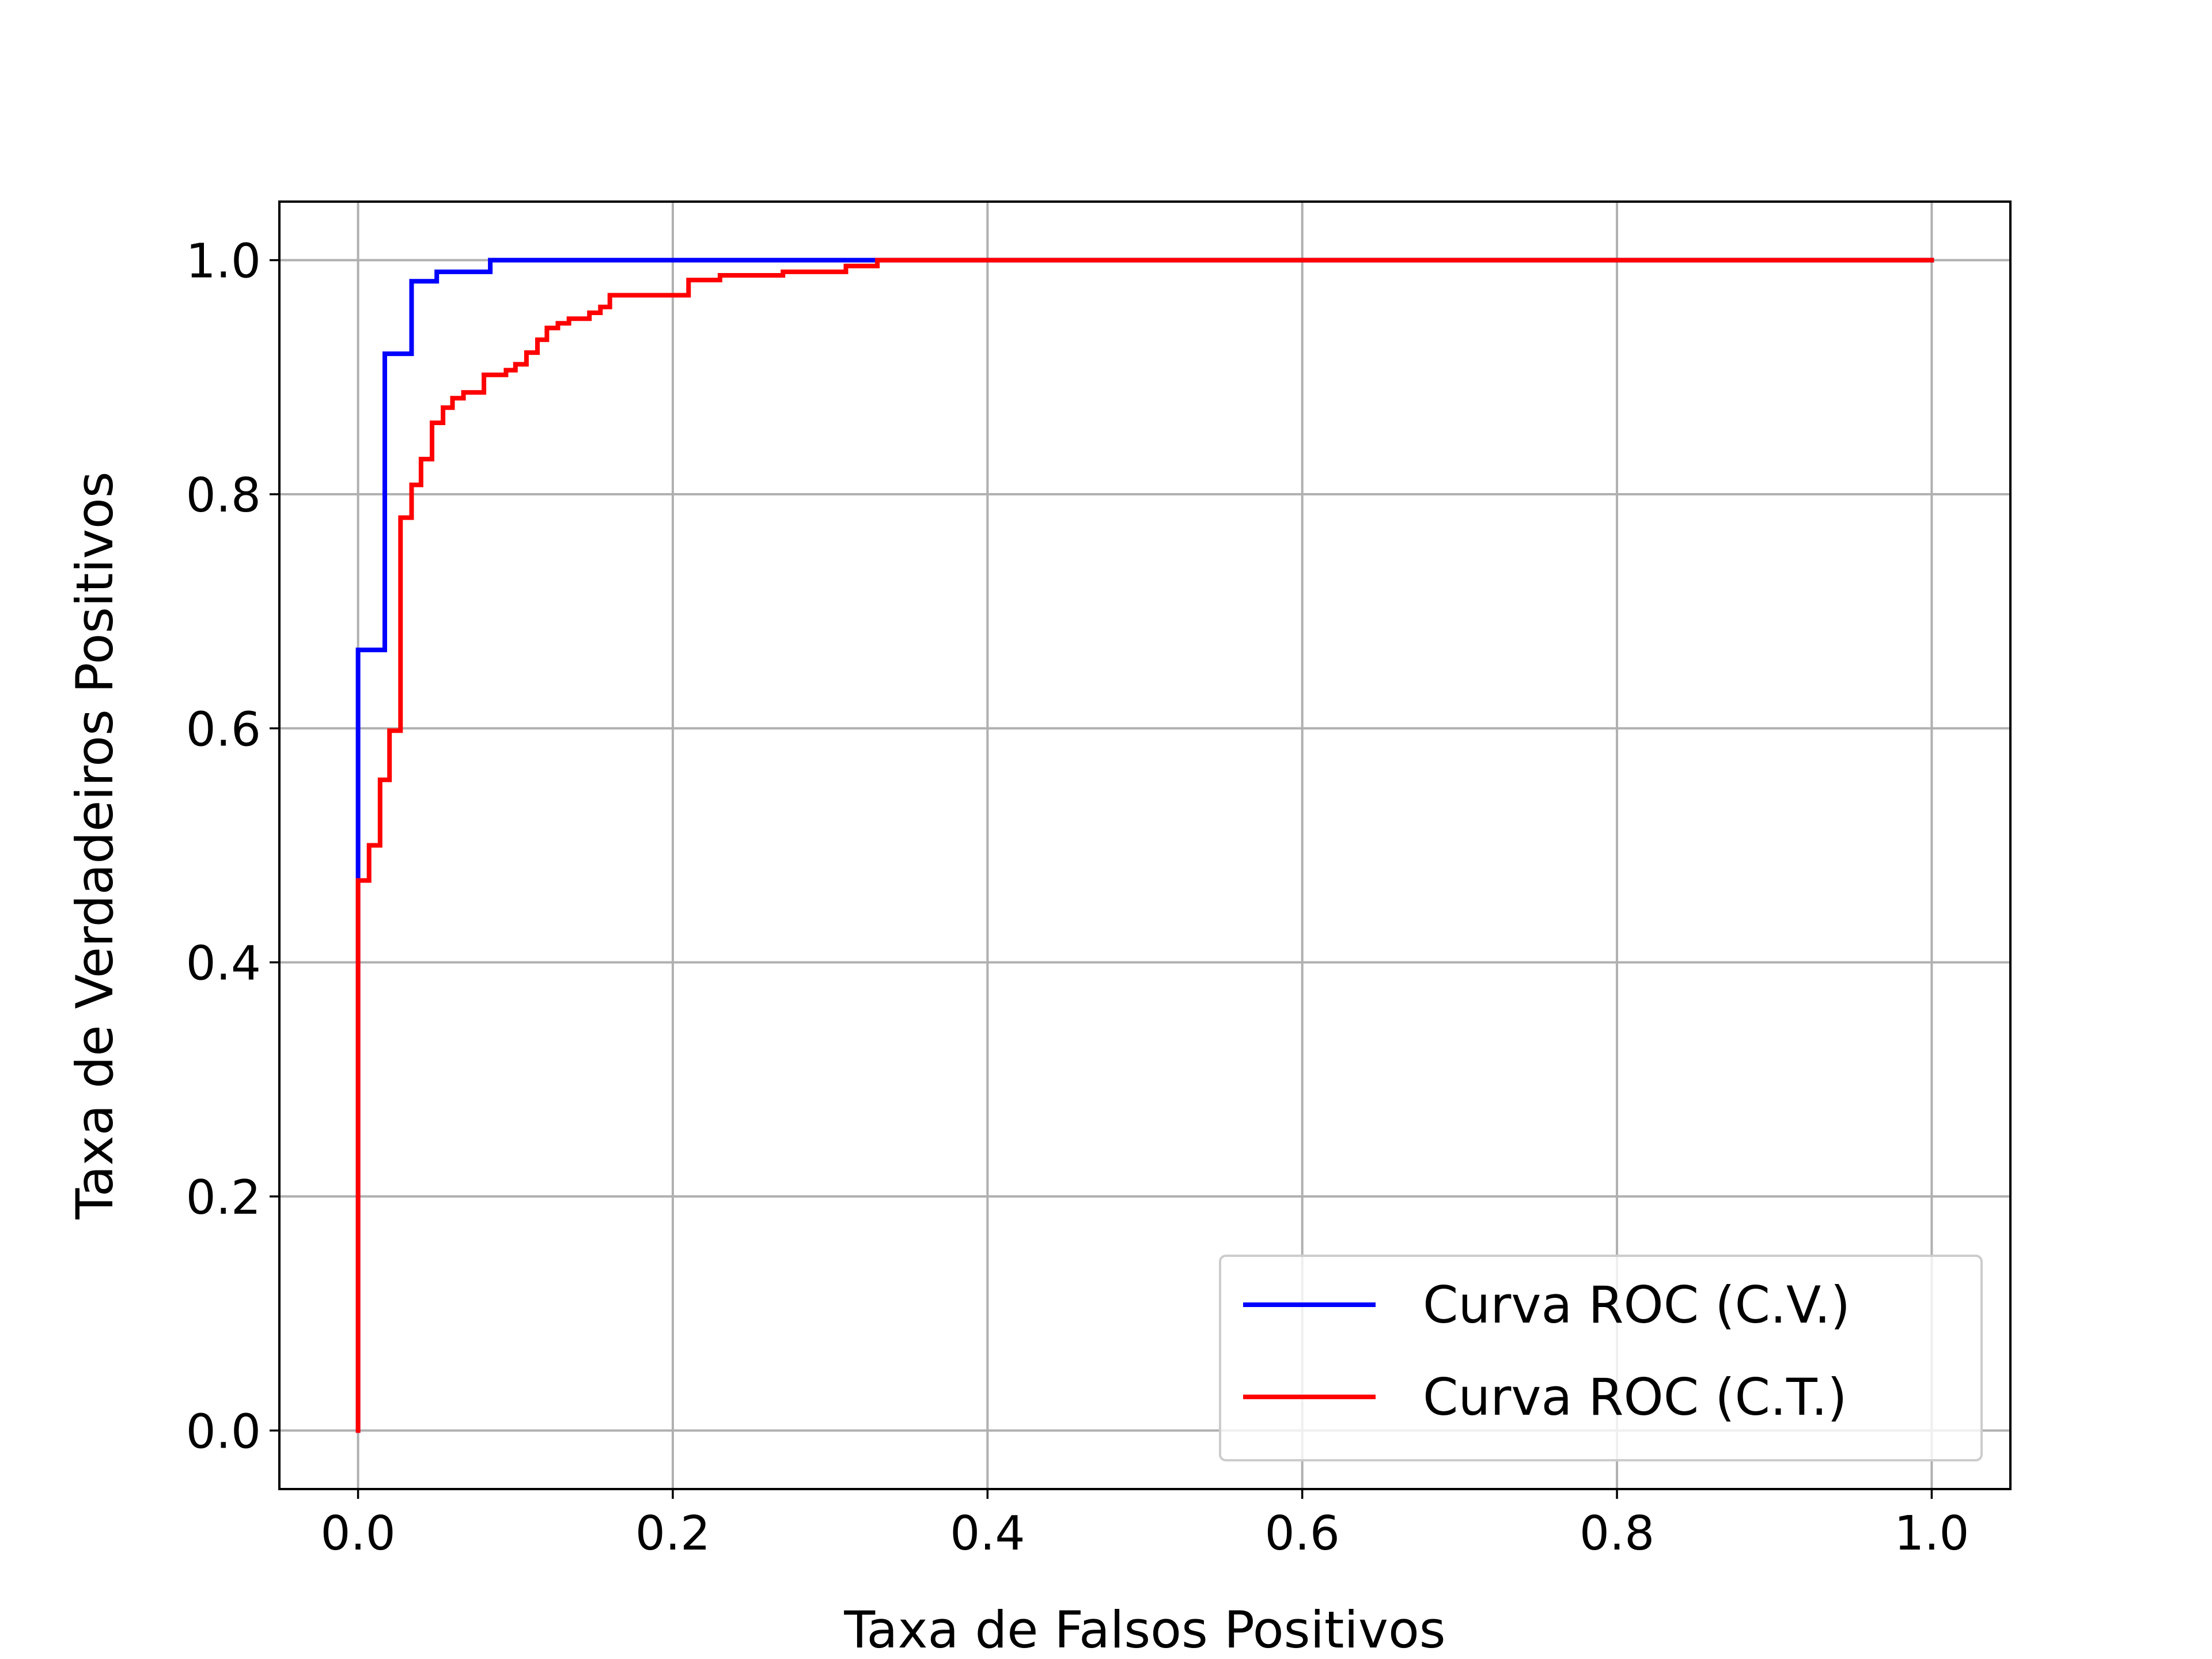 The height and width of the screenshot is (1659, 2212). Describe the element at coordinates (1931, 1533) in the screenshot. I see `x-tick-label: 1.0` at that location.